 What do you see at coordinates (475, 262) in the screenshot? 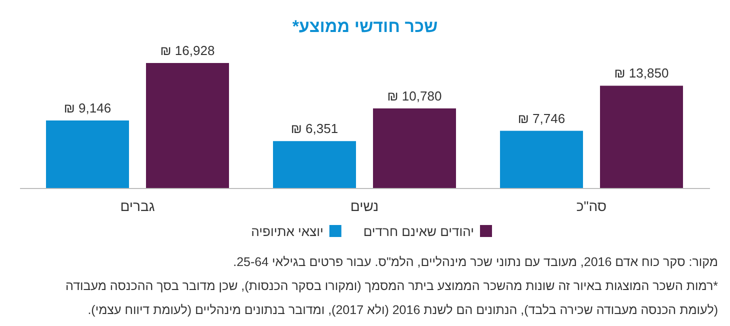
I see `text: מקור: סקר כוח אדם 2016, מעובד עם נתוני שכר מינהליים, הלמ"ס. עבור פרטים בגילאי 25-64.` at bounding box center [475, 262].